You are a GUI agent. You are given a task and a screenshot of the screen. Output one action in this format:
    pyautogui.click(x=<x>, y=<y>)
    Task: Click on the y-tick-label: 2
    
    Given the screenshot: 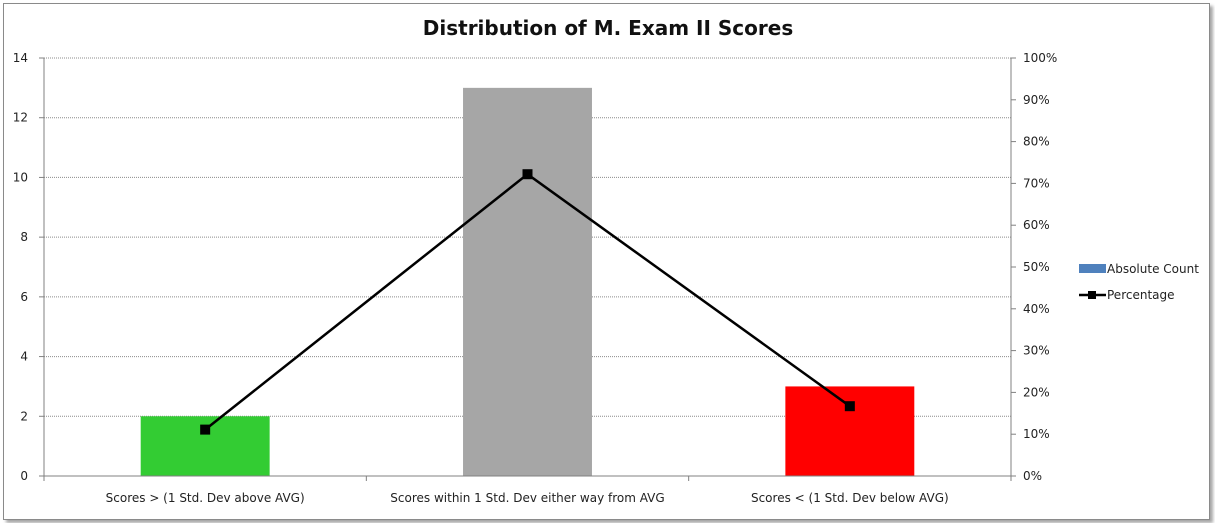 What is the action you would take?
    pyautogui.click(x=24, y=416)
    